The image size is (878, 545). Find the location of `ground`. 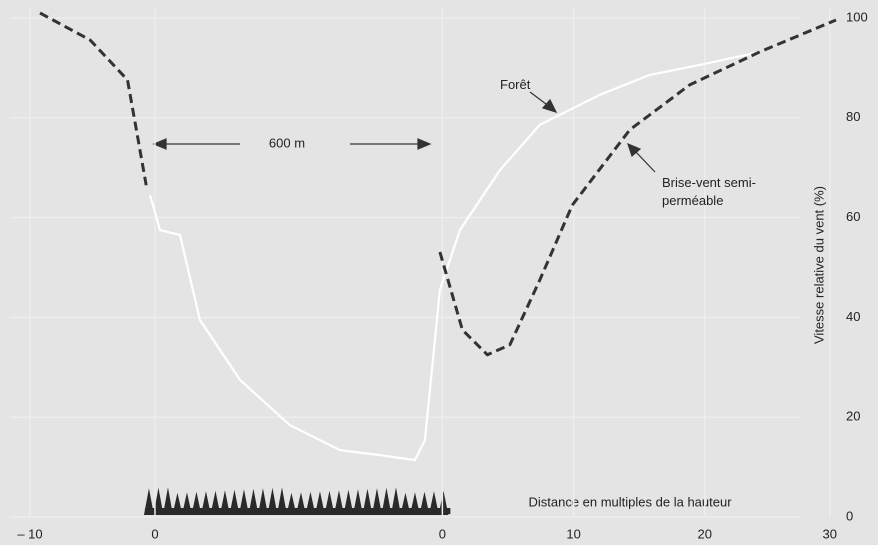

ground is located at coordinates (297, 511).